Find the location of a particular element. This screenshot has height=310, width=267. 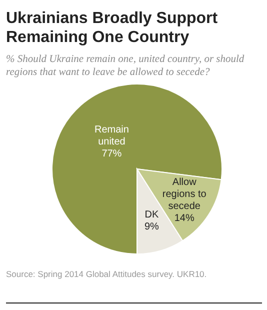

slice-label: Allow regions to secede is located at coordinates (184, 194).